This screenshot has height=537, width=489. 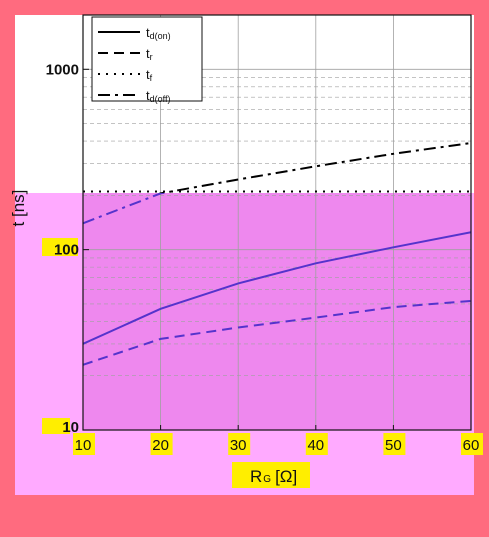 I want to click on x-tick-label: 50, so click(x=393, y=445).